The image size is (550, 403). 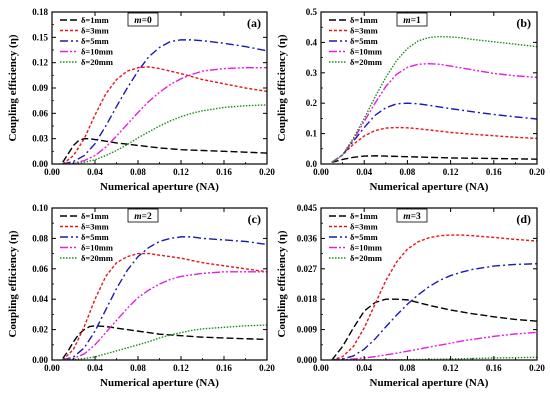 I want to click on mode-label: m=1, so click(x=412, y=21).